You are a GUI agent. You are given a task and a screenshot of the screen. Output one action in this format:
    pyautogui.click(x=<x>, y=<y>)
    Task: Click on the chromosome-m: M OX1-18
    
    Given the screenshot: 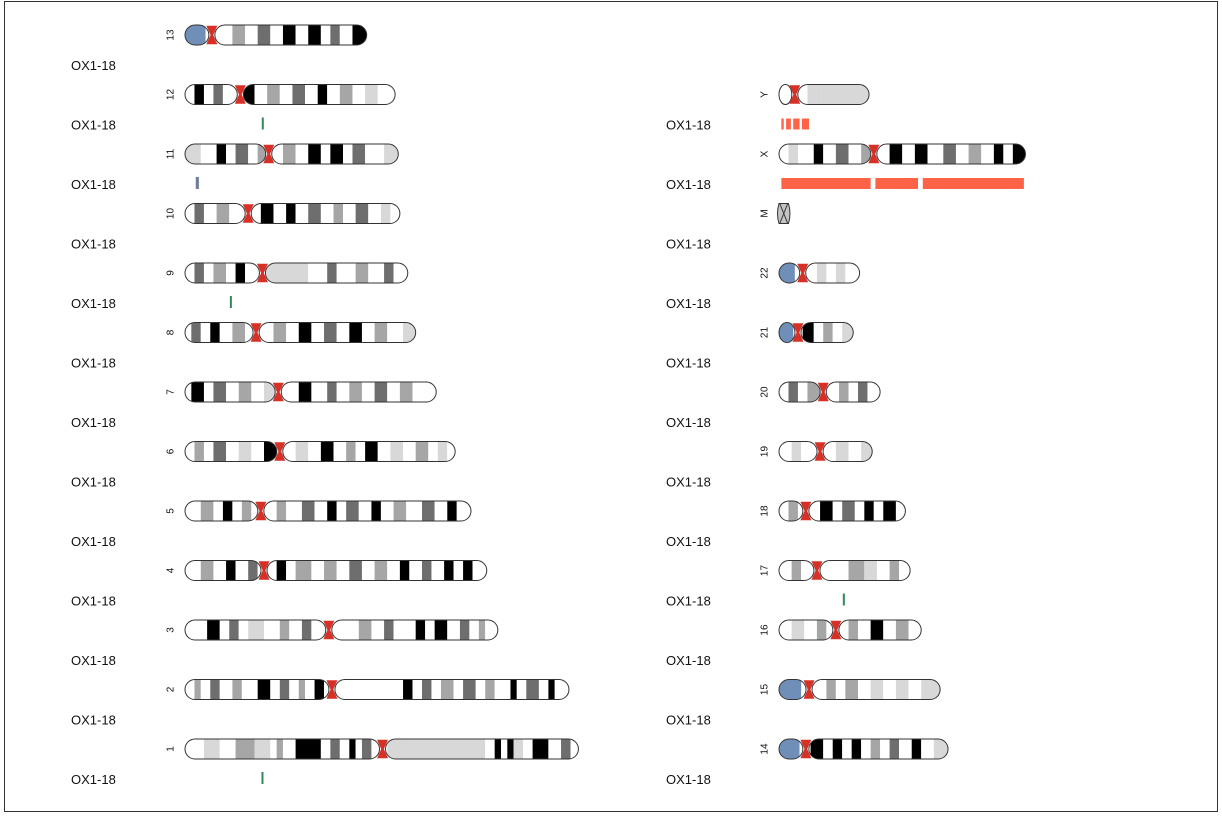 What is the action you would take?
    pyautogui.click(x=728, y=227)
    